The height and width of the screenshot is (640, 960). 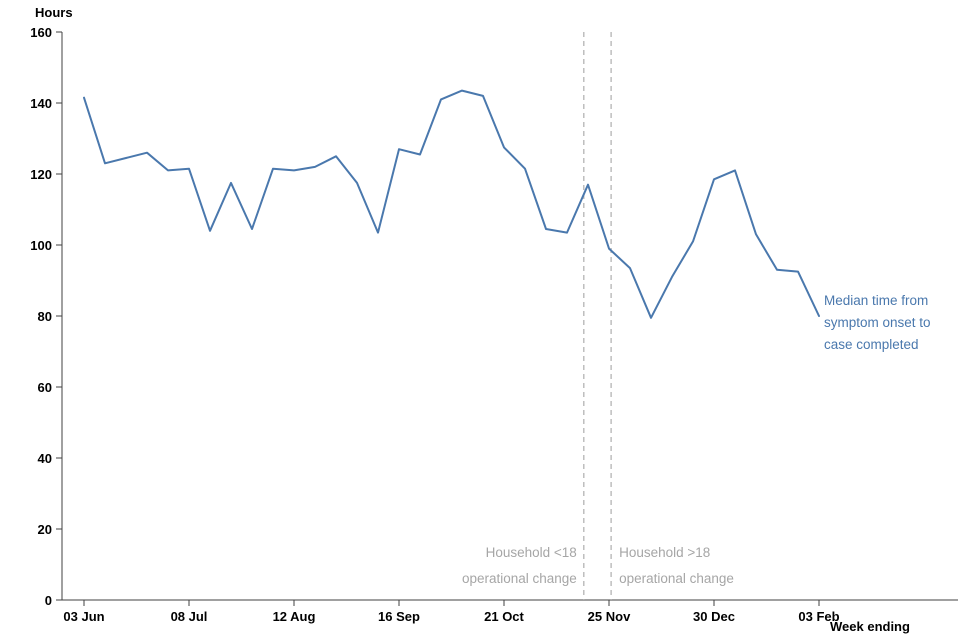 What do you see at coordinates (871, 344) in the screenshot?
I see `series-annotation-label: case completed` at bounding box center [871, 344].